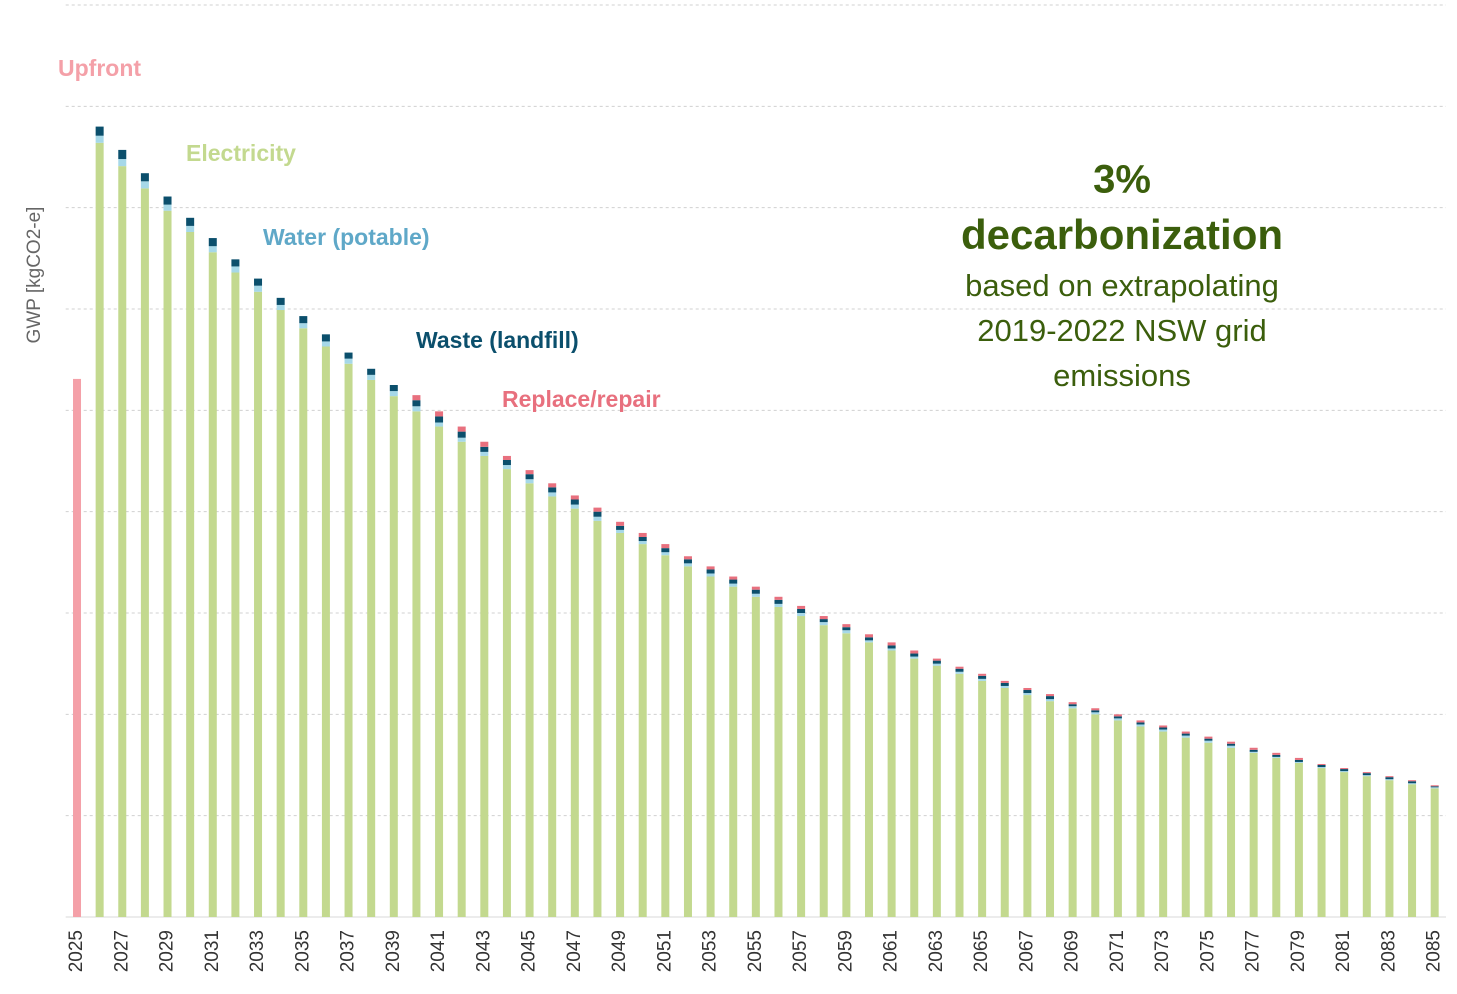 Image resolution: width=1457 pixels, height=994 pixels. I want to click on x-tick-label: 2041, so click(438, 951).